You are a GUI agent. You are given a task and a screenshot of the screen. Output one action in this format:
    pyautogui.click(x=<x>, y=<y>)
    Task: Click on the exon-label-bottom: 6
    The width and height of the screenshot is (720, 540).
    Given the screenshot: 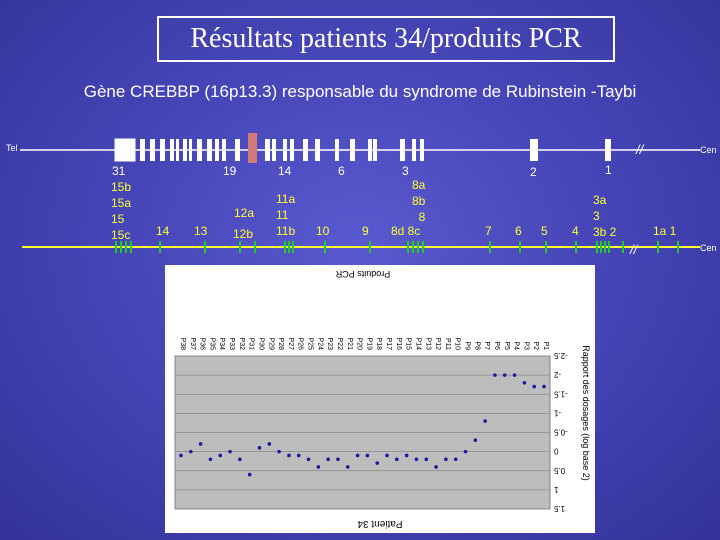 What is the action you would take?
    pyautogui.click(x=518, y=231)
    